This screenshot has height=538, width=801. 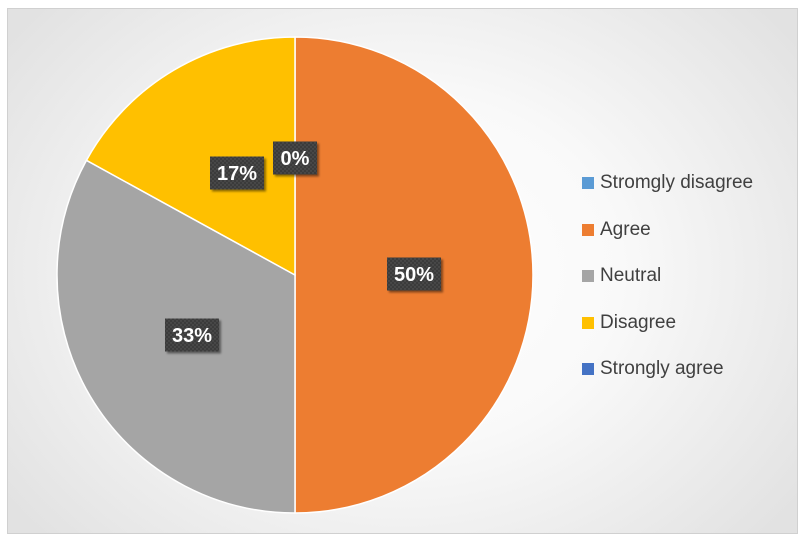 I want to click on data-label-text: 17%, so click(x=237, y=174).